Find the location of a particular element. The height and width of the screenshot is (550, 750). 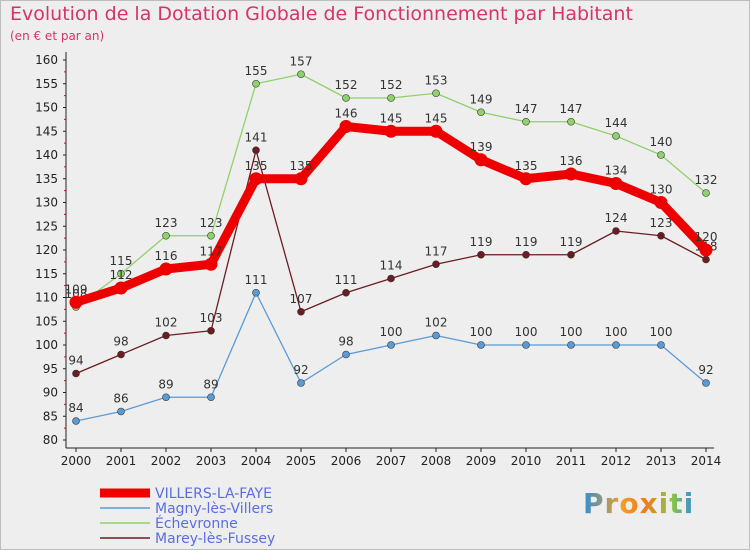

data-label: 124 is located at coordinates (616, 218).